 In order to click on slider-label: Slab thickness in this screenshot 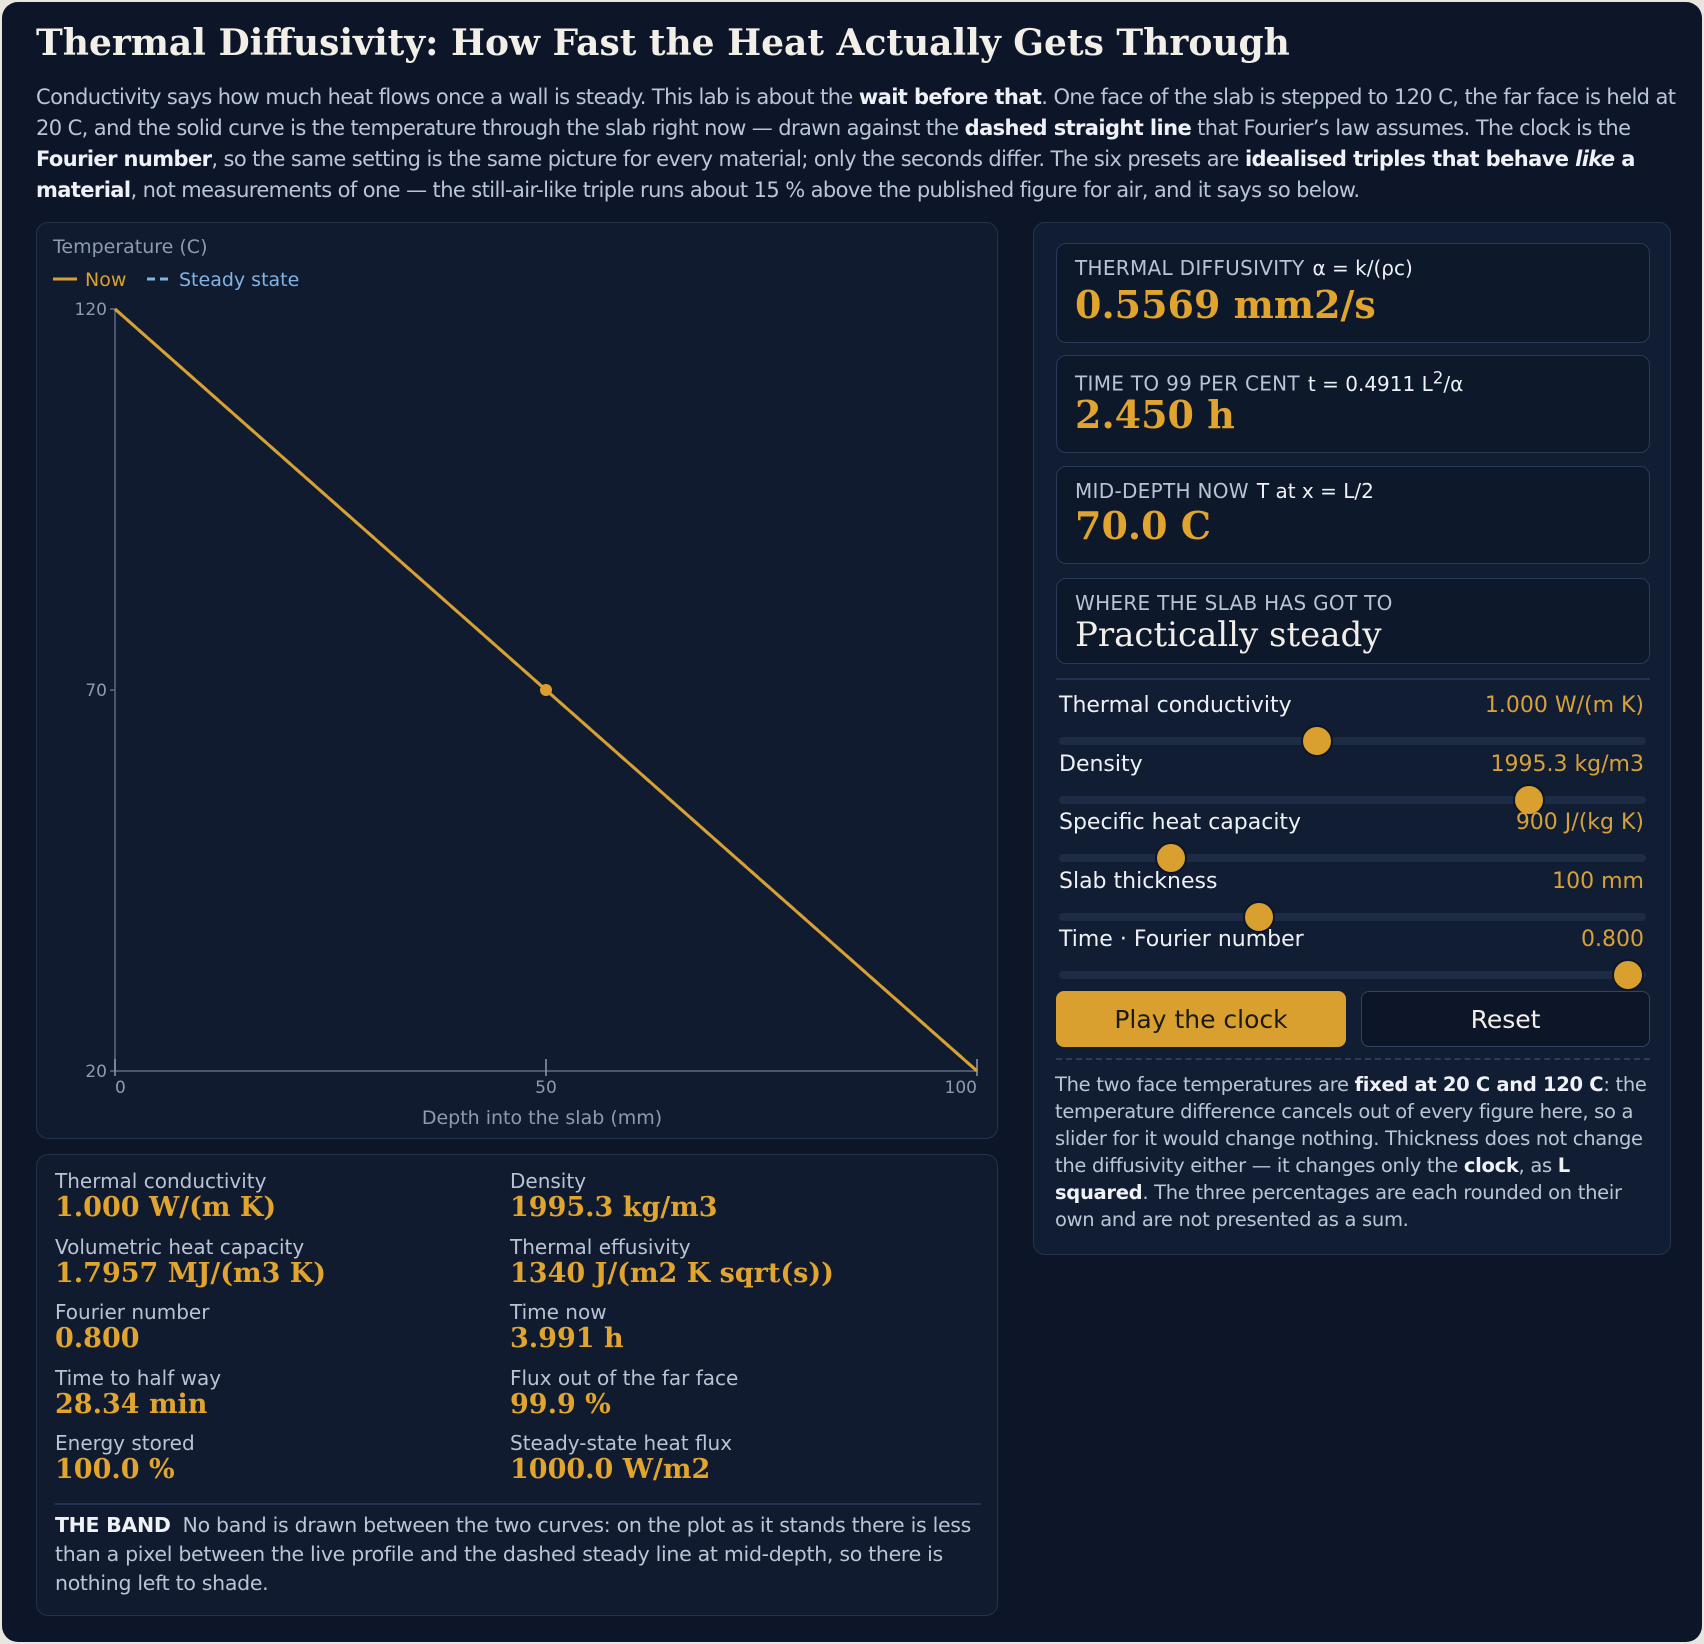, I will do `click(1138, 881)`.